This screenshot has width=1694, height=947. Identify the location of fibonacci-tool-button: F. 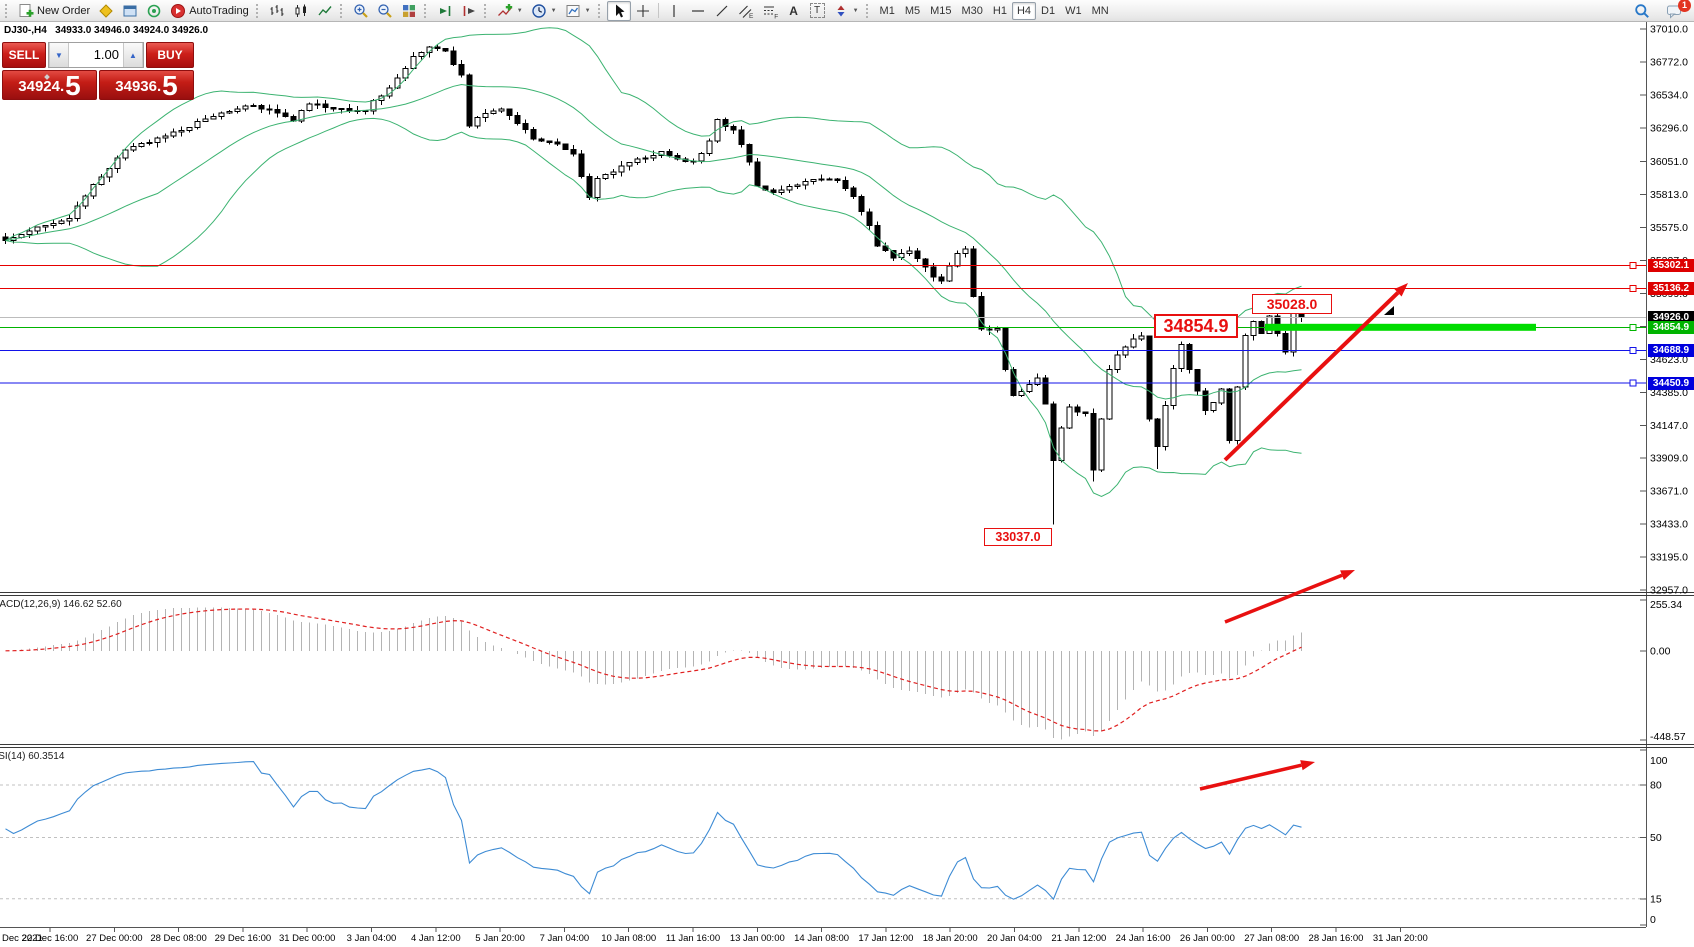
(770, 11).